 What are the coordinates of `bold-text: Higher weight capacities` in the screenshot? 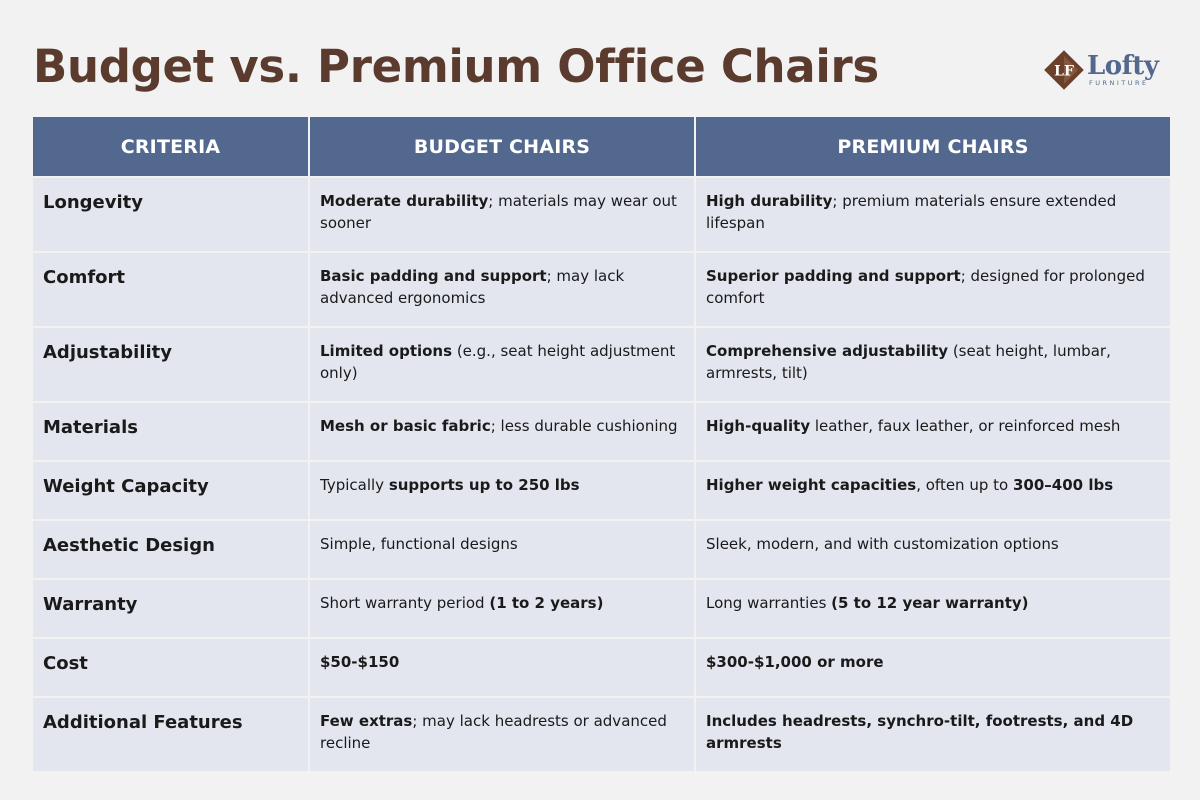 It's located at (811, 485).